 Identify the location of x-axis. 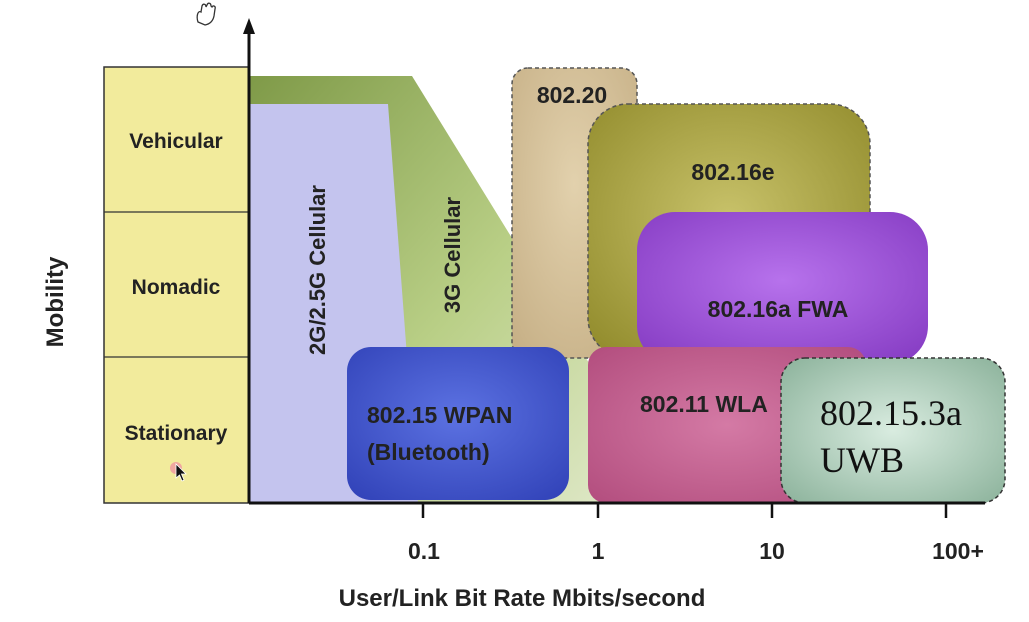
(617, 509).